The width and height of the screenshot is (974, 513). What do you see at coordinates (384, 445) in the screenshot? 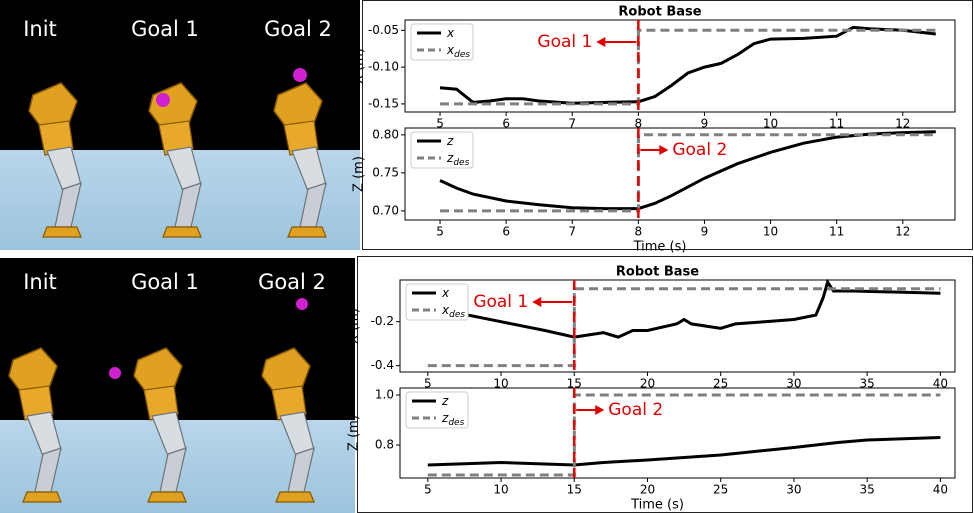
I see `y-tick-label: 0.8` at bounding box center [384, 445].